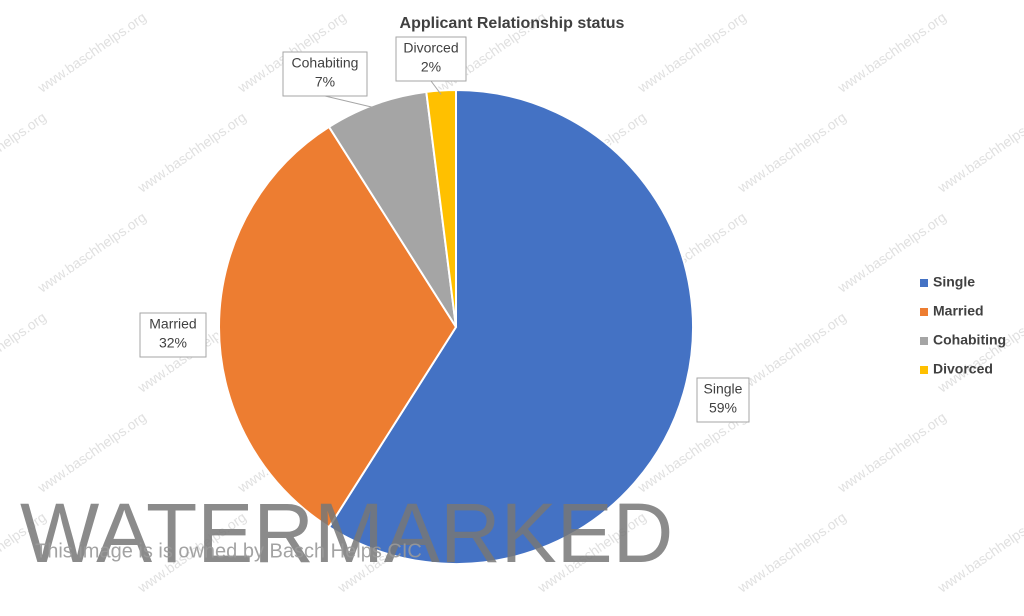  Describe the element at coordinates (325, 82) in the screenshot. I see `data-label-value: 7%` at that location.